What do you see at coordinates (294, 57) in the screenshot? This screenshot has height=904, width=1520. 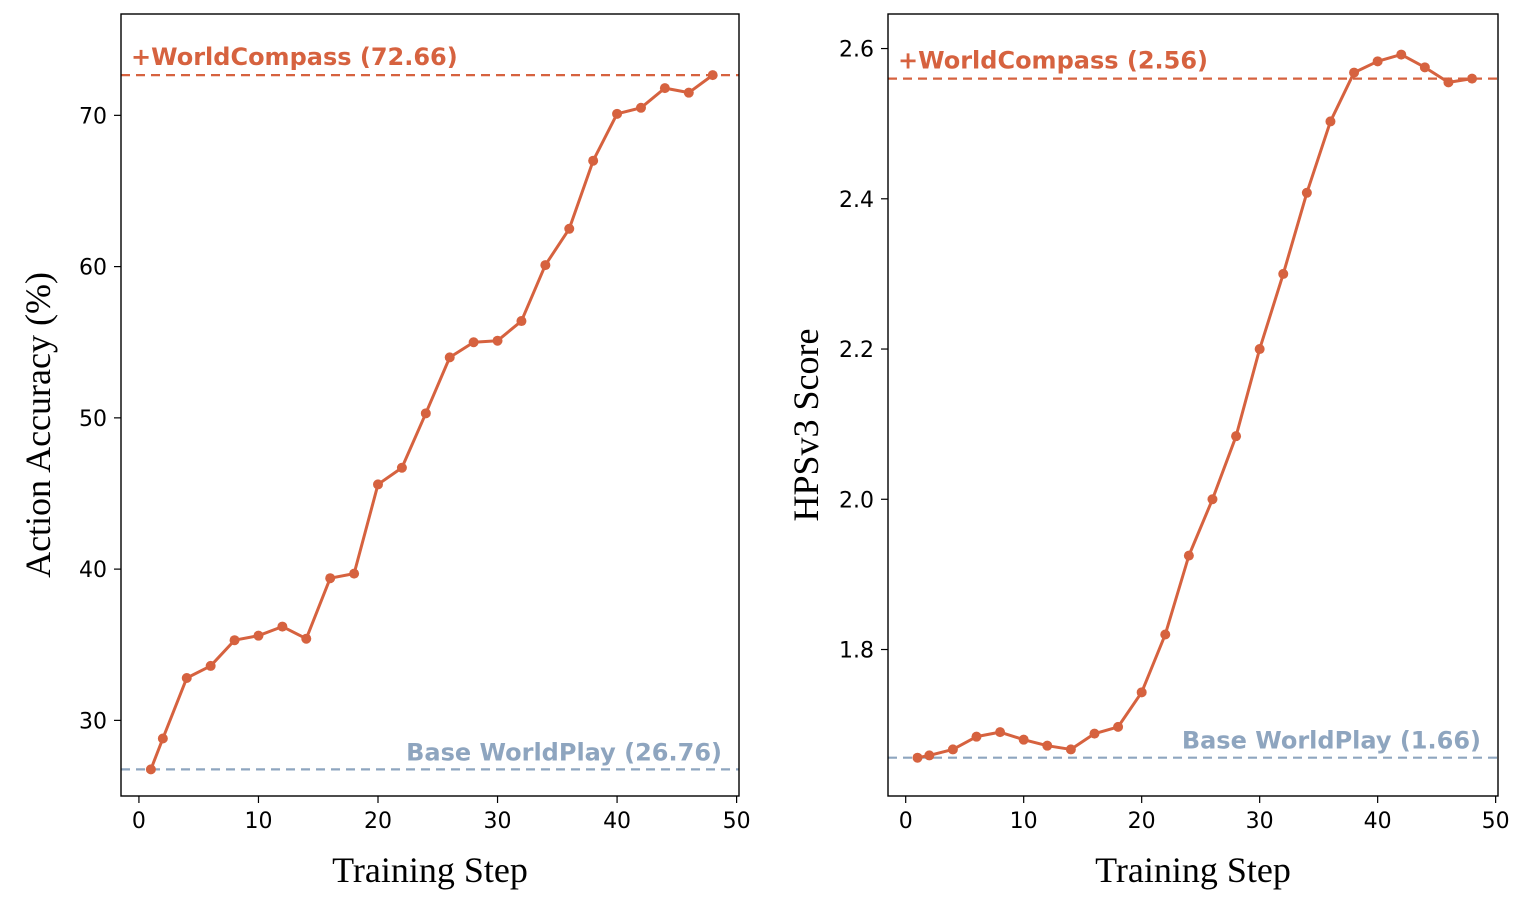 I see `worldcompass-reference-label: +WorldCompass (72.66)` at bounding box center [294, 57].